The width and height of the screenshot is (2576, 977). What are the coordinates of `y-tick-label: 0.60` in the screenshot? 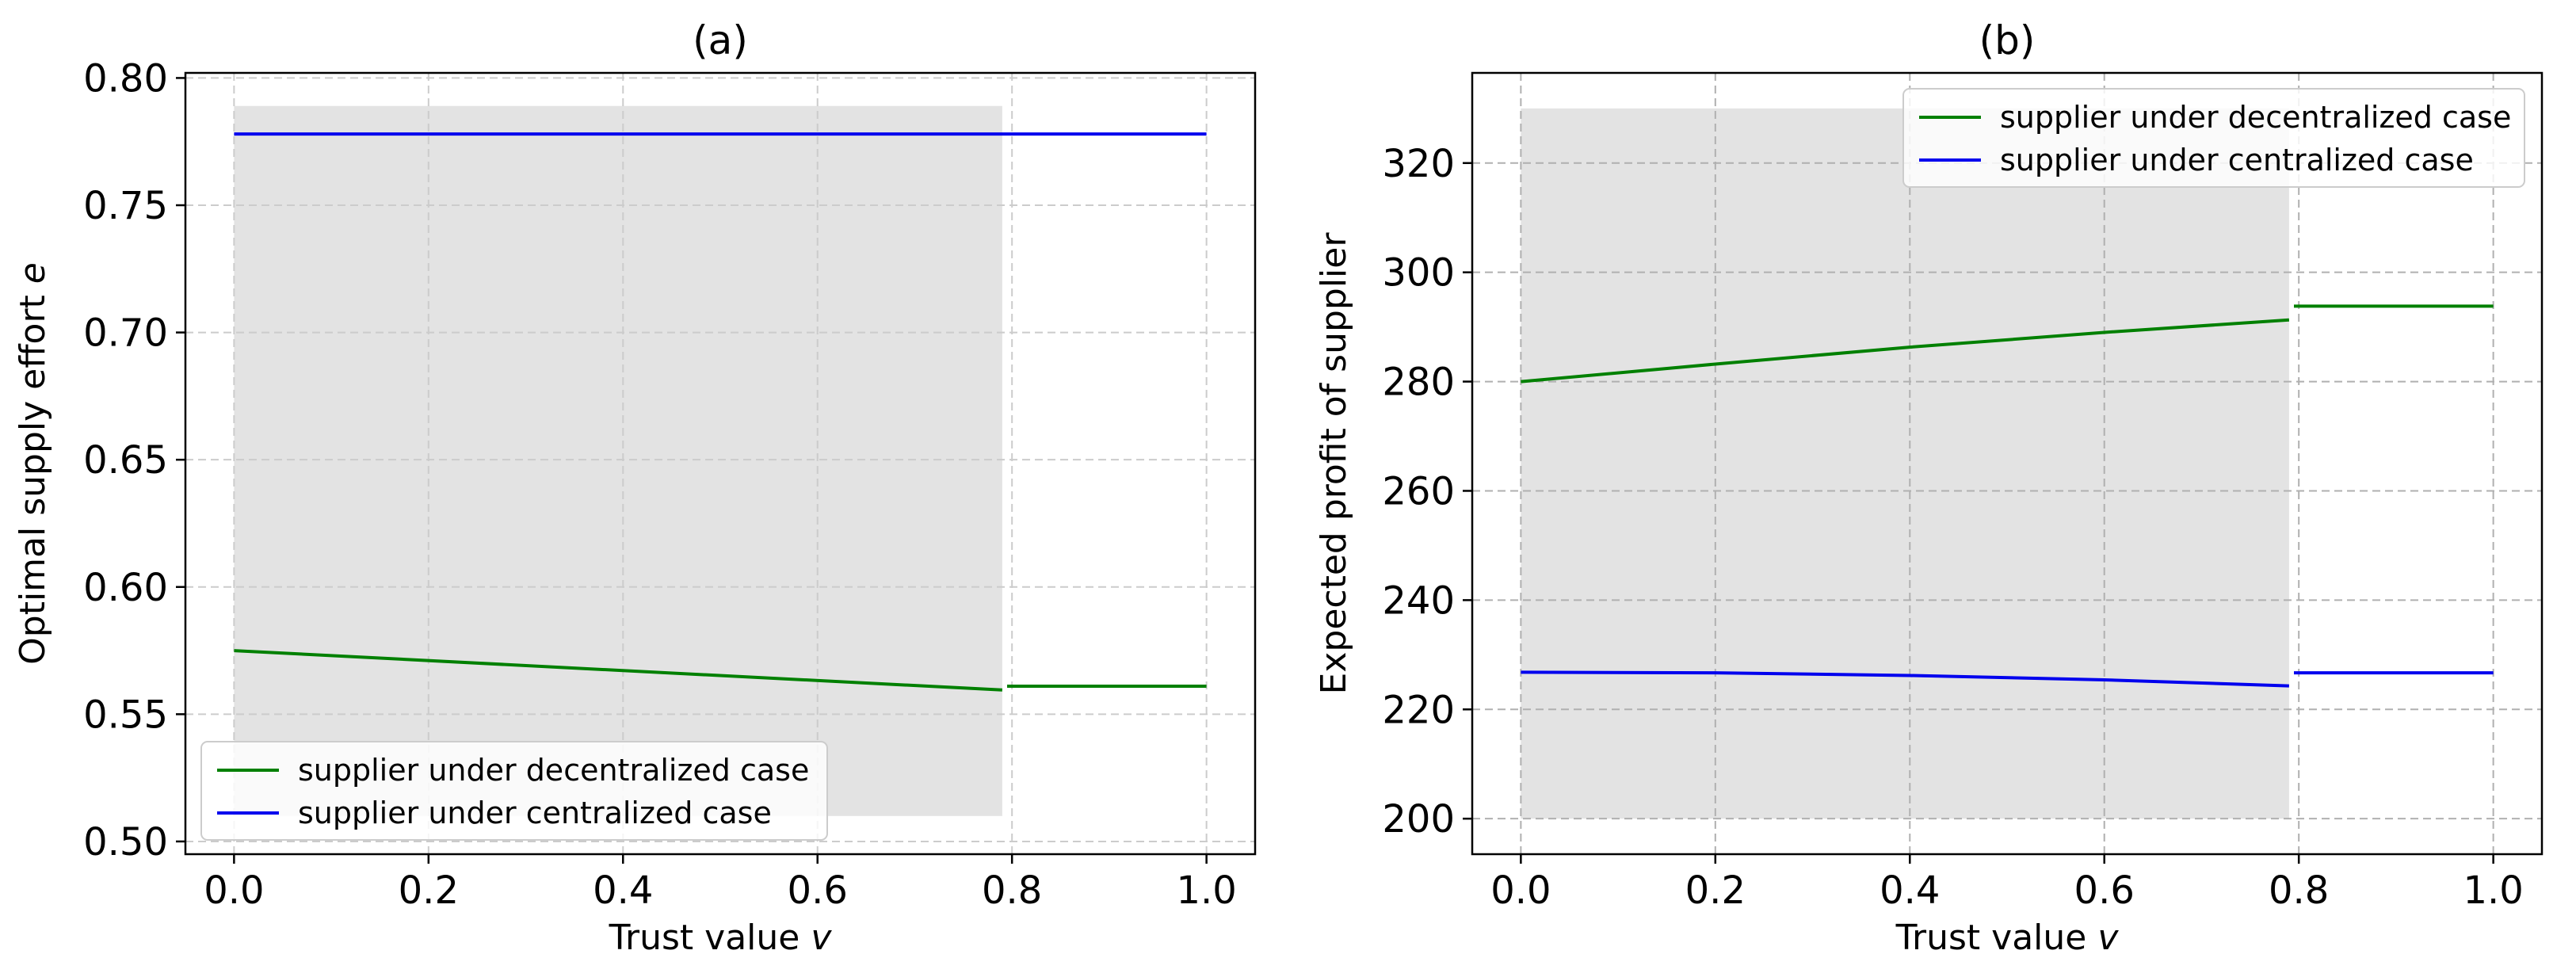 It's located at (125, 588).